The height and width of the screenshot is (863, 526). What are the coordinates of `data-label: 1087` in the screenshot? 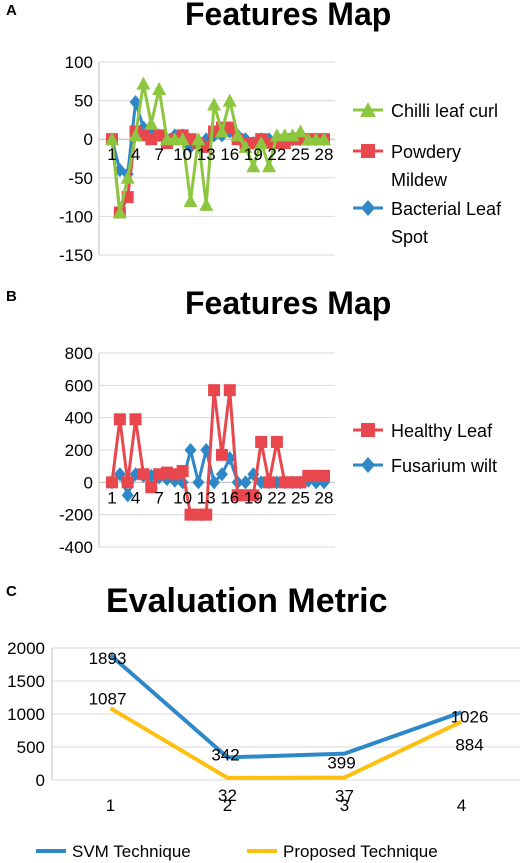 It's located at (108, 698).